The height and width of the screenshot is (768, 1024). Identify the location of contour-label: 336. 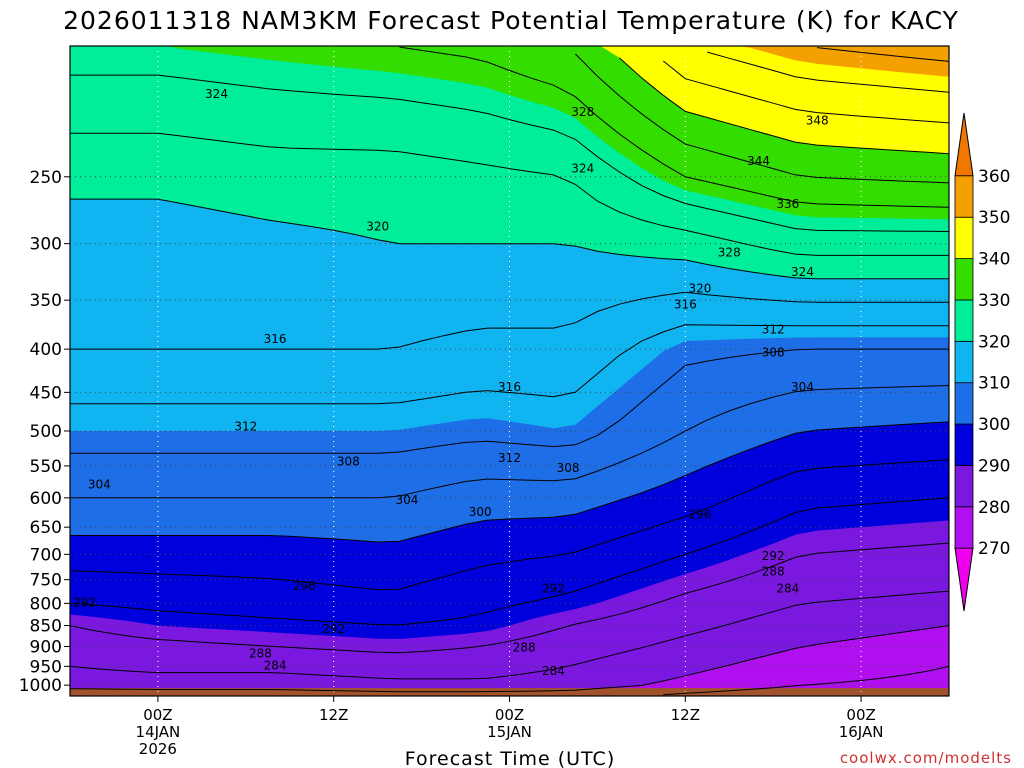
(787, 204).